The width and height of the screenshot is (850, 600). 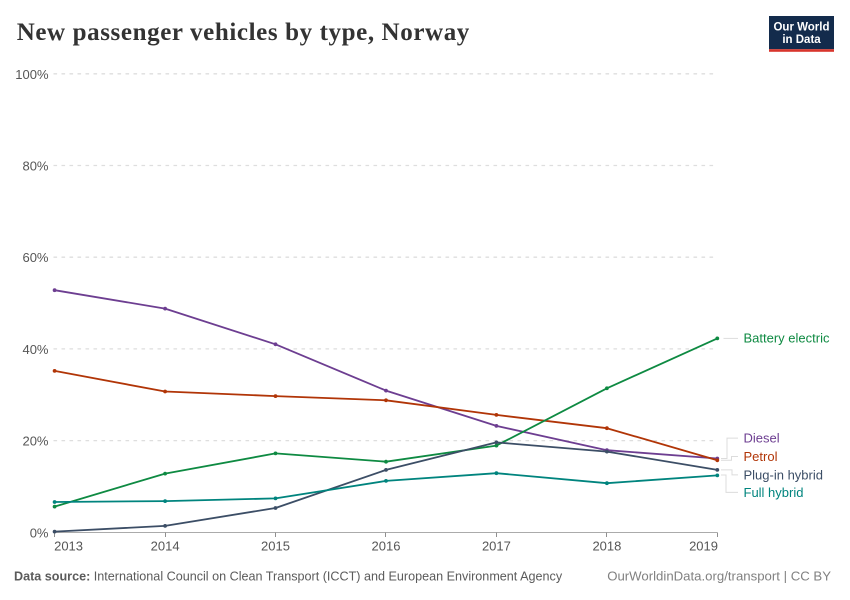 What do you see at coordinates (165, 546) in the screenshot?
I see `svg-text: 2014` at bounding box center [165, 546].